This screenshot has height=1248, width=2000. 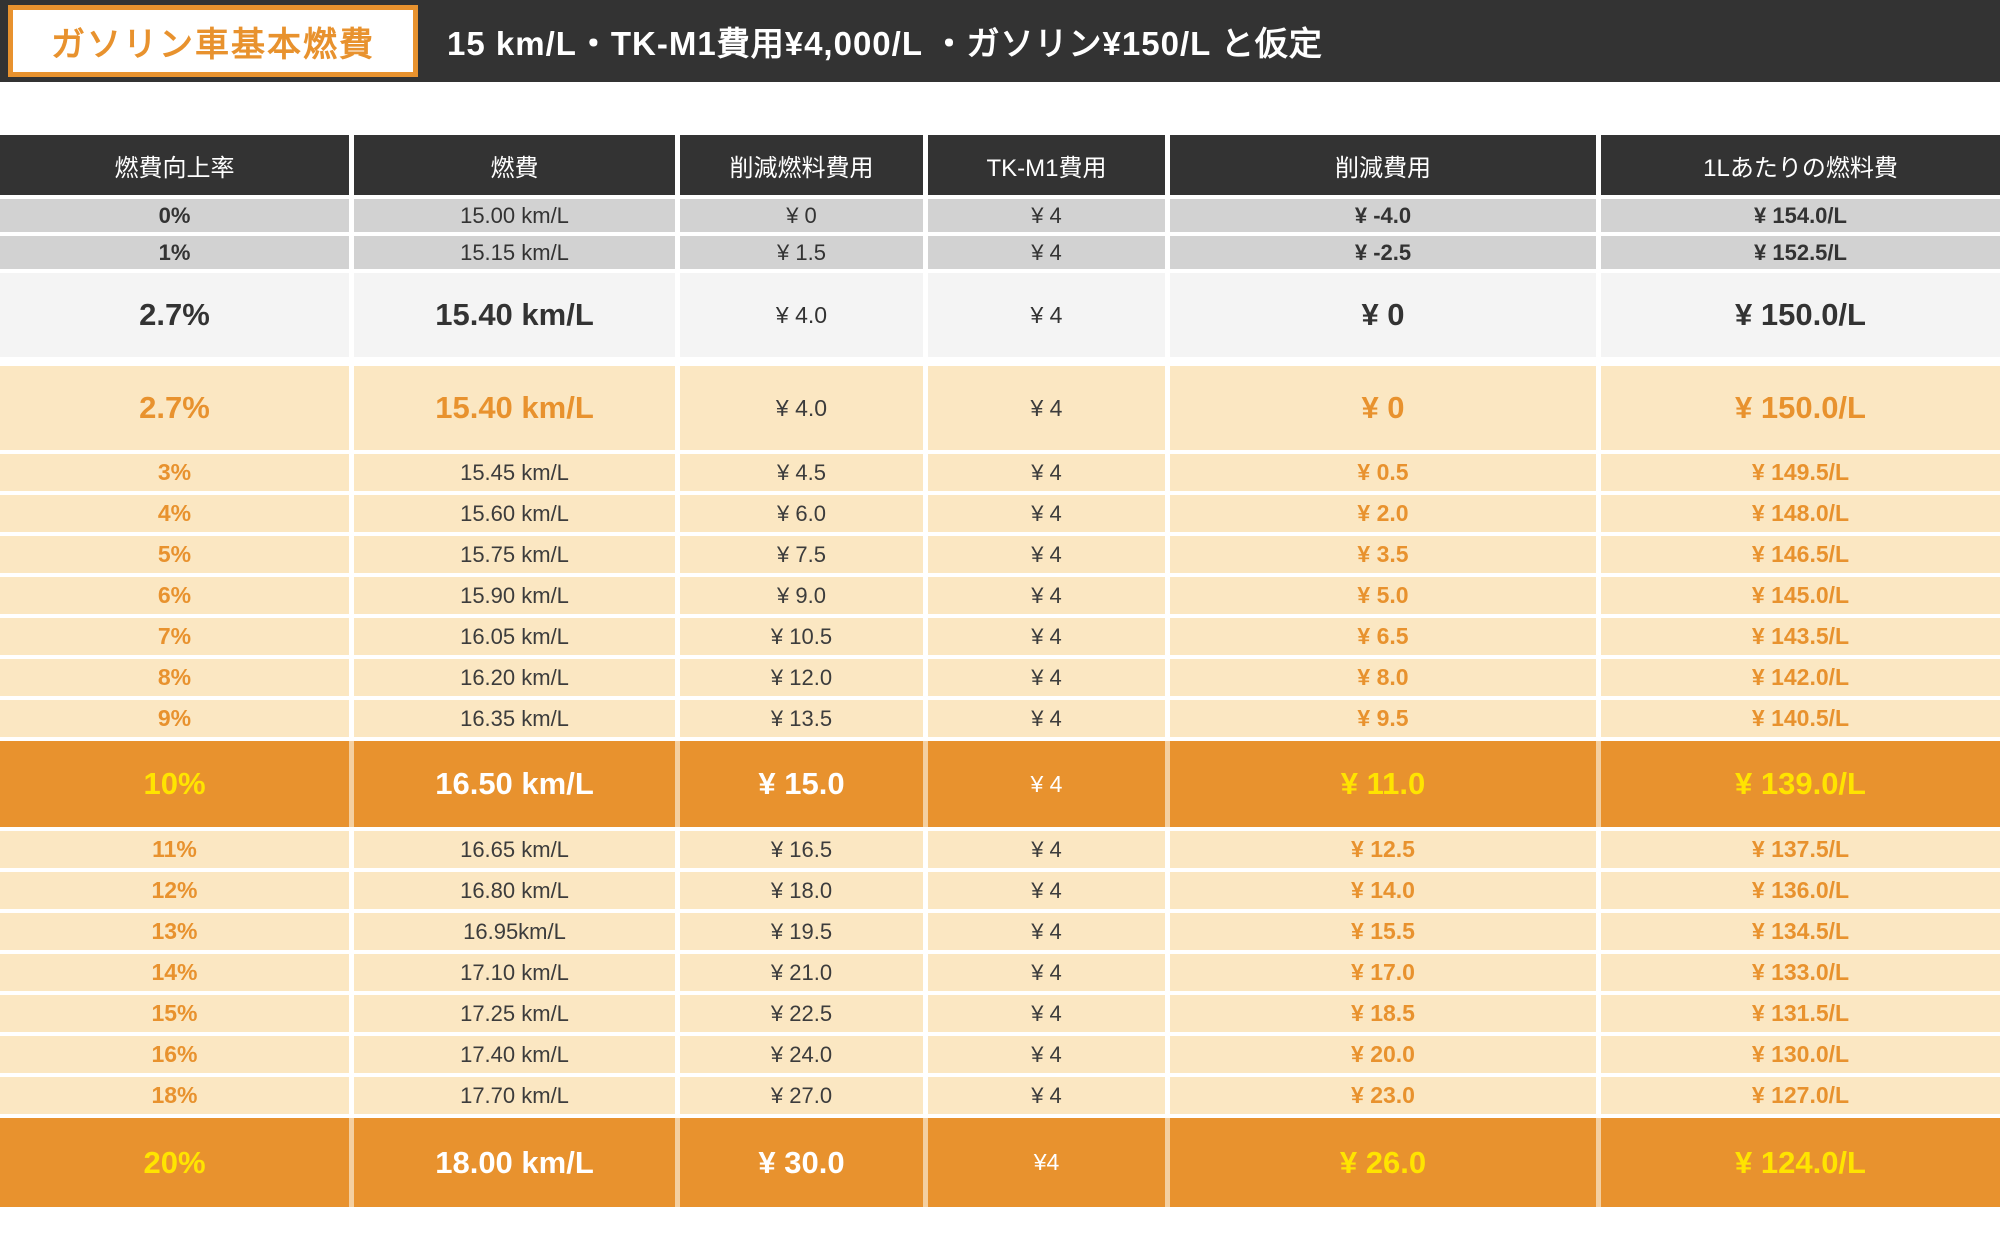 I want to click on table-cell: 16.20 km/L, so click(x=514, y=677).